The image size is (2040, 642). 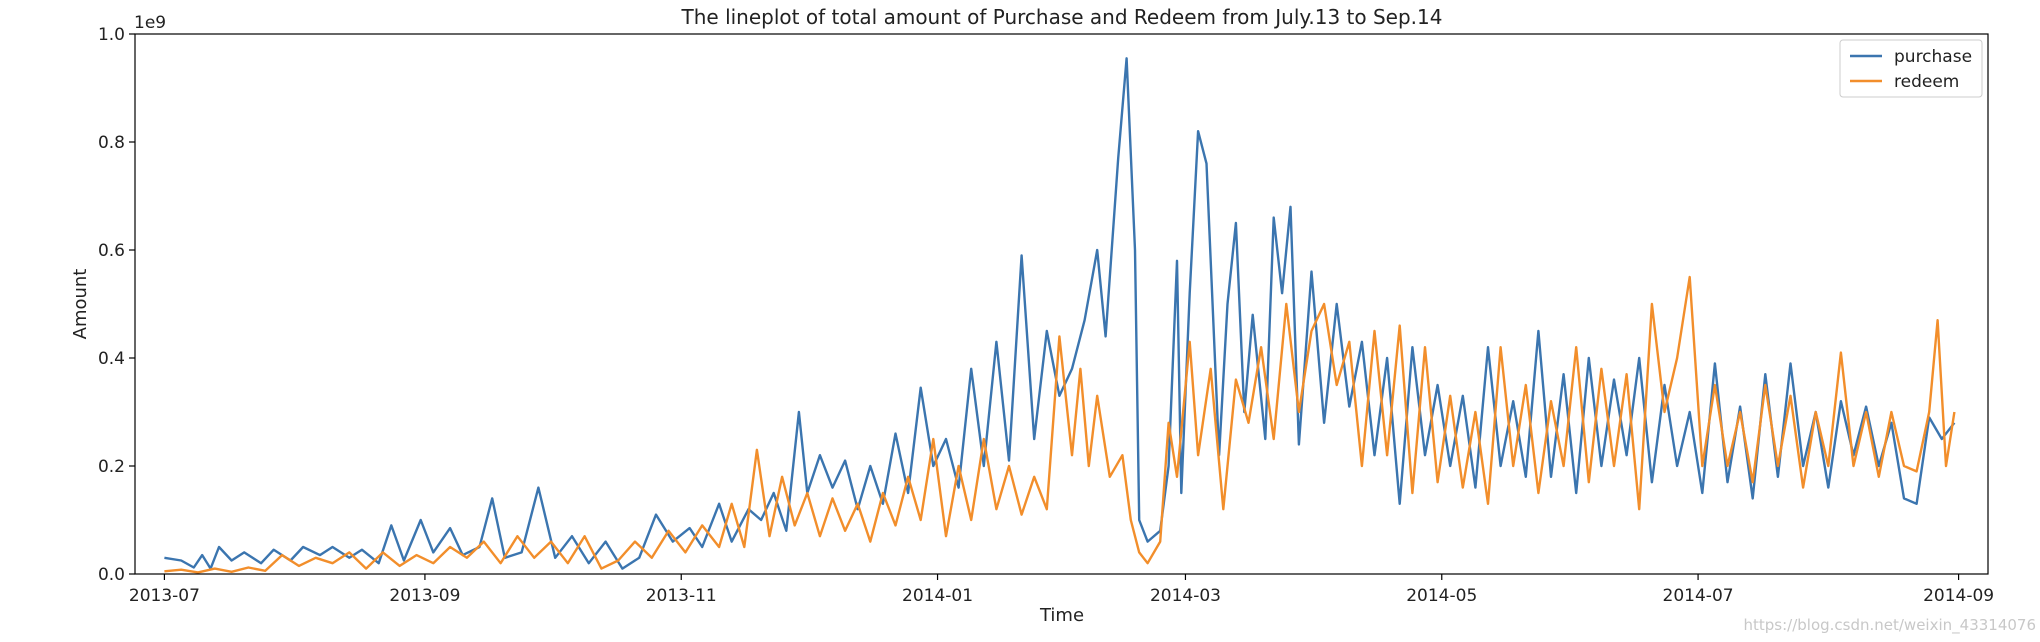 What do you see at coordinates (937, 596) in the screenshot?
I see `x-tick-label: 2014-01` at bounding box center [937, 596].